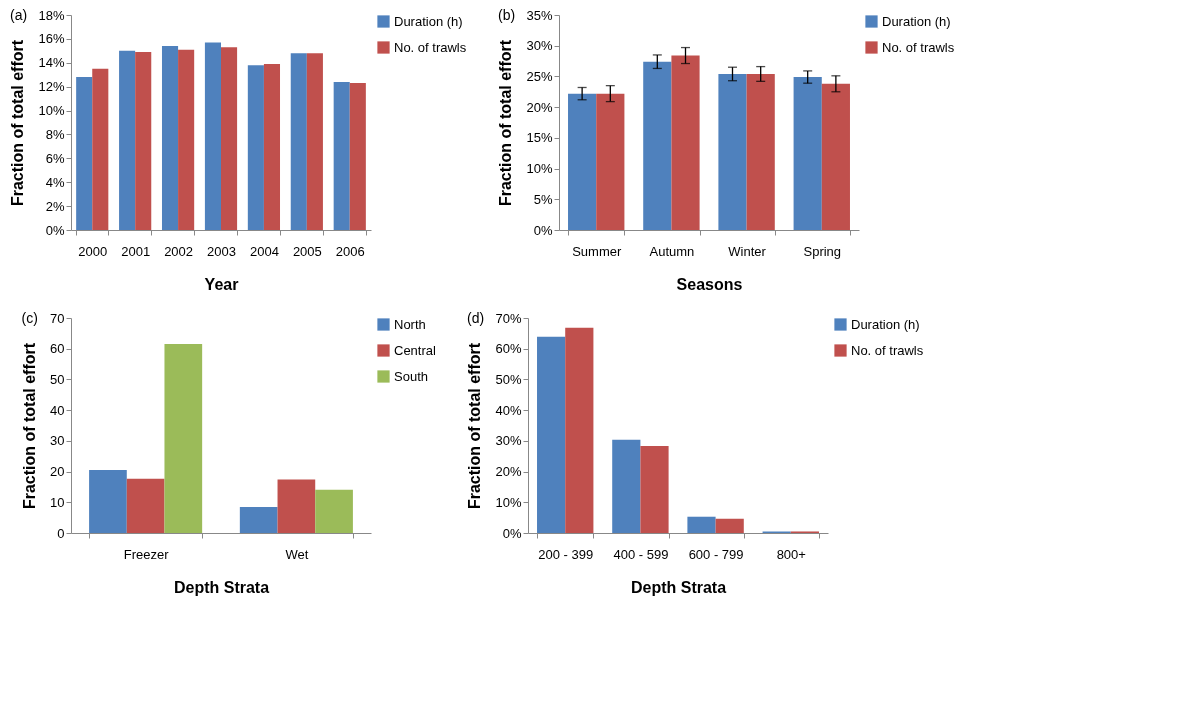  I want to click on legend-label: Central, so click(415, 350).